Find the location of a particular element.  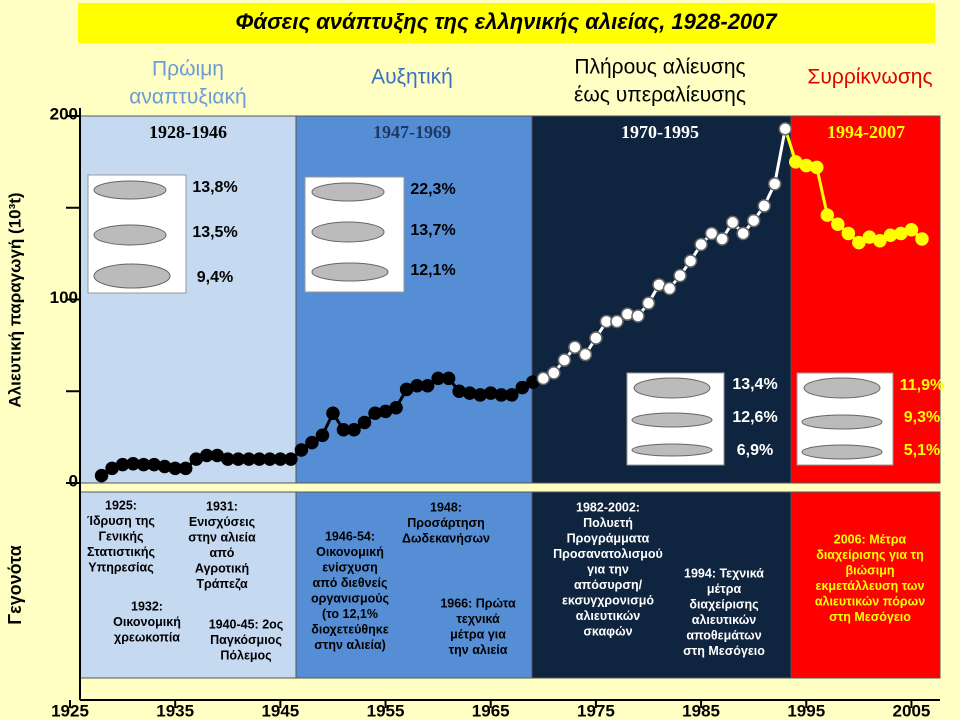

event-text: την αλιεία is located at coordinates (478, 650).